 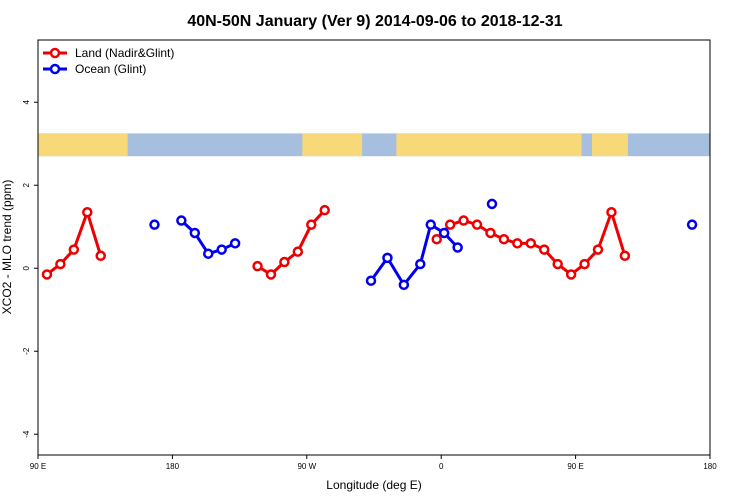 I want to click on x-axis: 90 E 180 90 W 0 90 E 180, so click(x=373, y=463).